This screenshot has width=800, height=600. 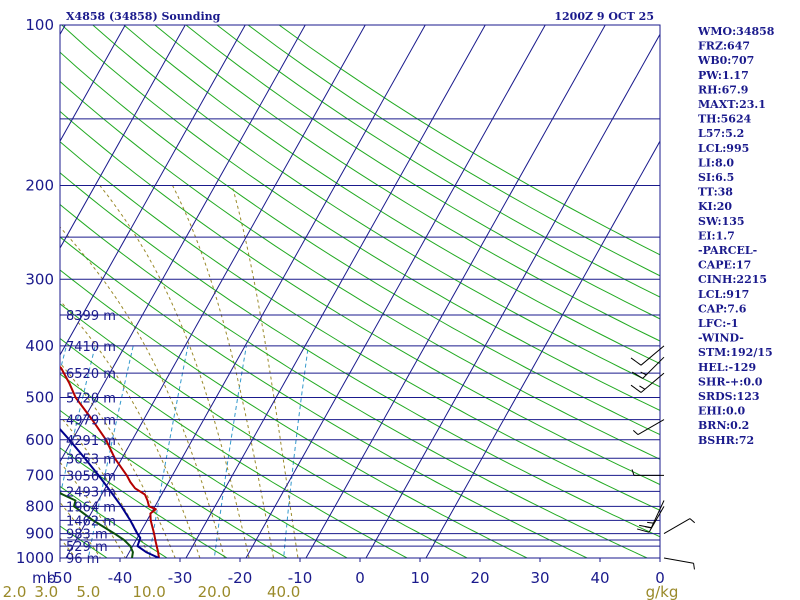 What do you see at coordinates (663, 457) in the screenshot?
I see `wind-barbs` at bounding box center [663, 457].